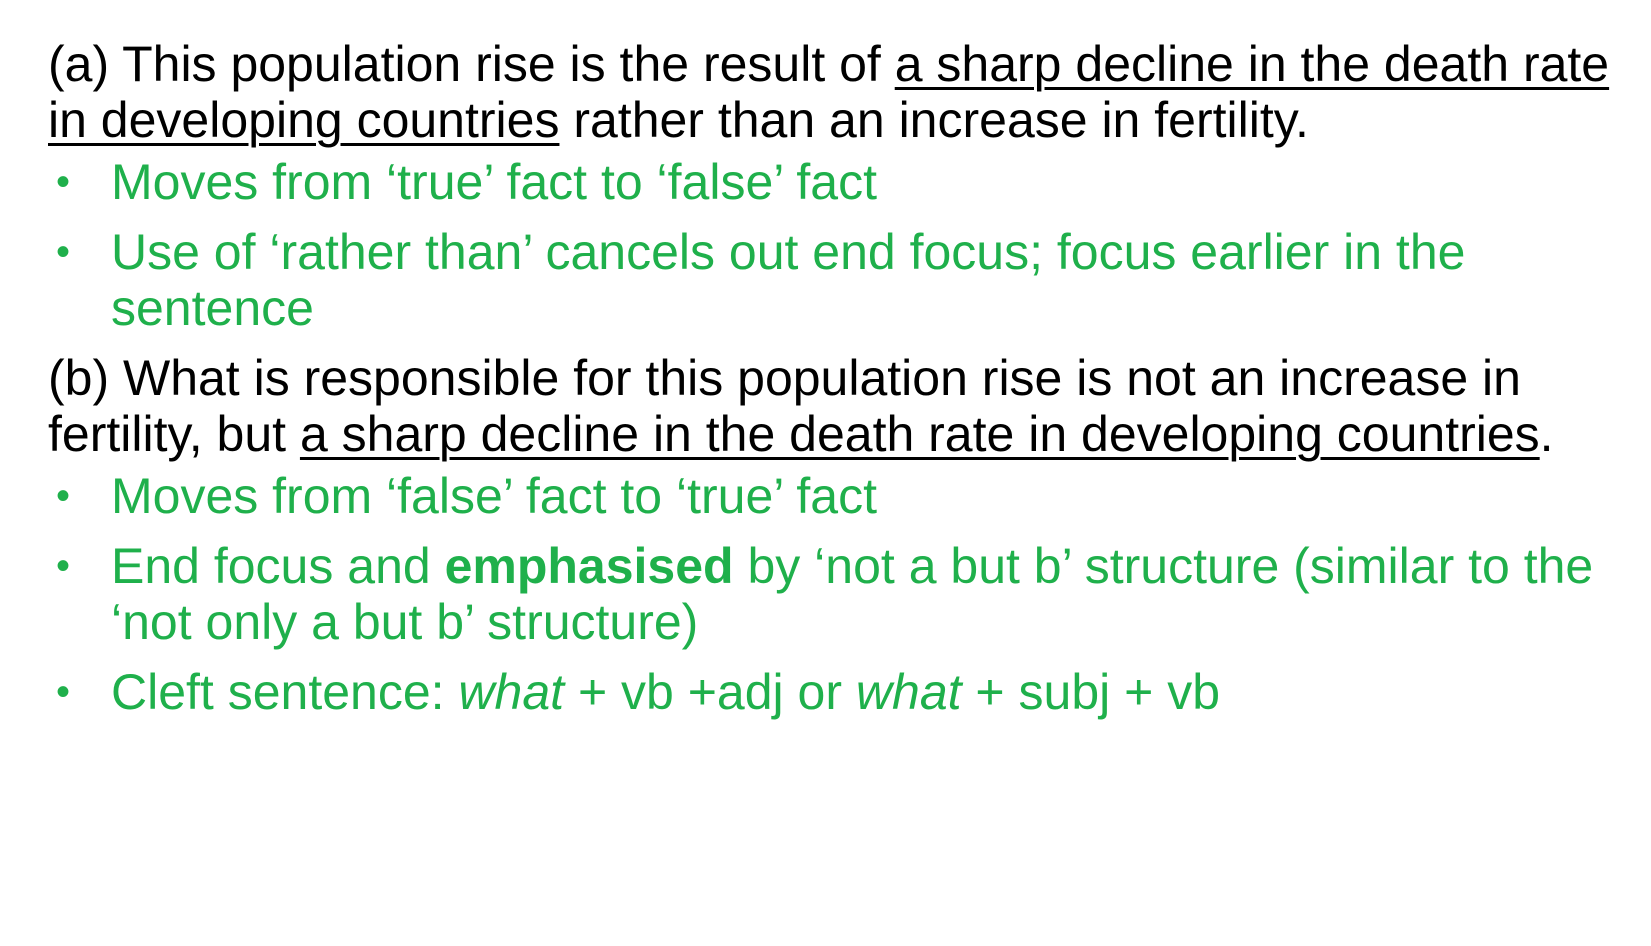 The image size is (1651, 946). Describe the element at coordinates (278, 566) in the screenshot. I see `bullet-text-part: End focus and` at that location.